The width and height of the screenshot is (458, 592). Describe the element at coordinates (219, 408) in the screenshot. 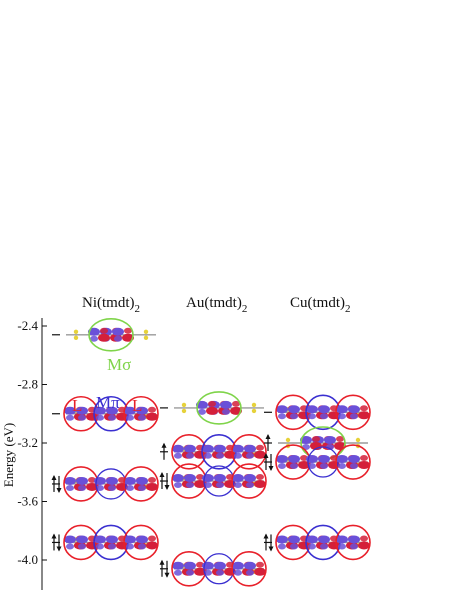

I see `metal-sigma-ellipse` at that location.